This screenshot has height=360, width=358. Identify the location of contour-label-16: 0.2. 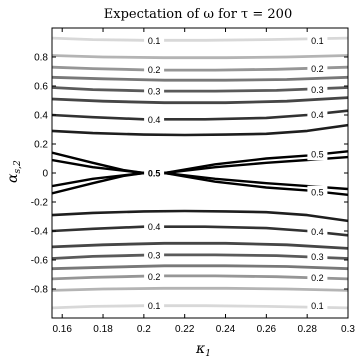
(317, 278).